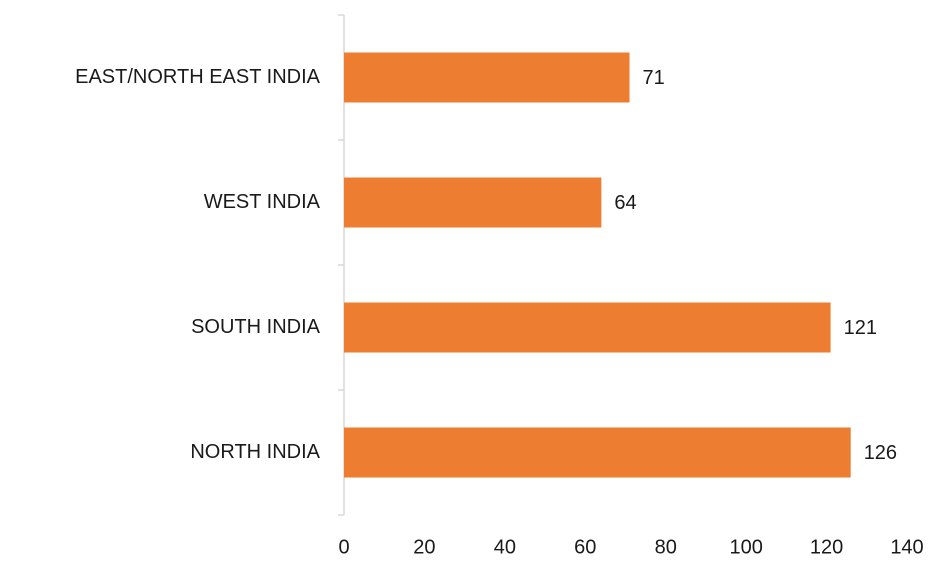  Describe the element at coordinates (654, 78) in the screenshot. I see `data-label: 71` at that location.